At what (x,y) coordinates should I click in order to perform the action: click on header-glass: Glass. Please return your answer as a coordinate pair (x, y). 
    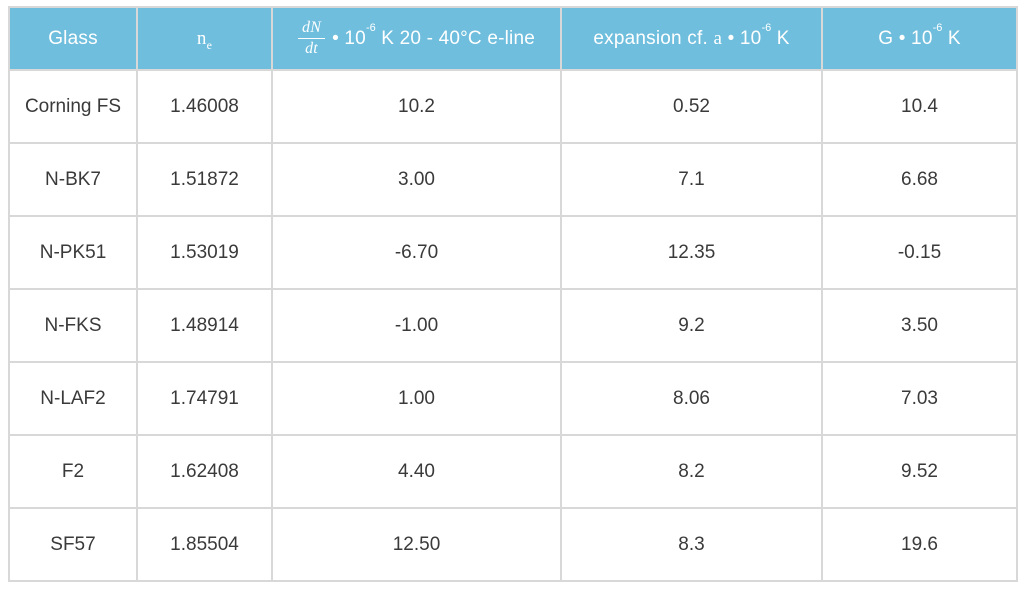
    Looking at the image, I should click on (73, 38).